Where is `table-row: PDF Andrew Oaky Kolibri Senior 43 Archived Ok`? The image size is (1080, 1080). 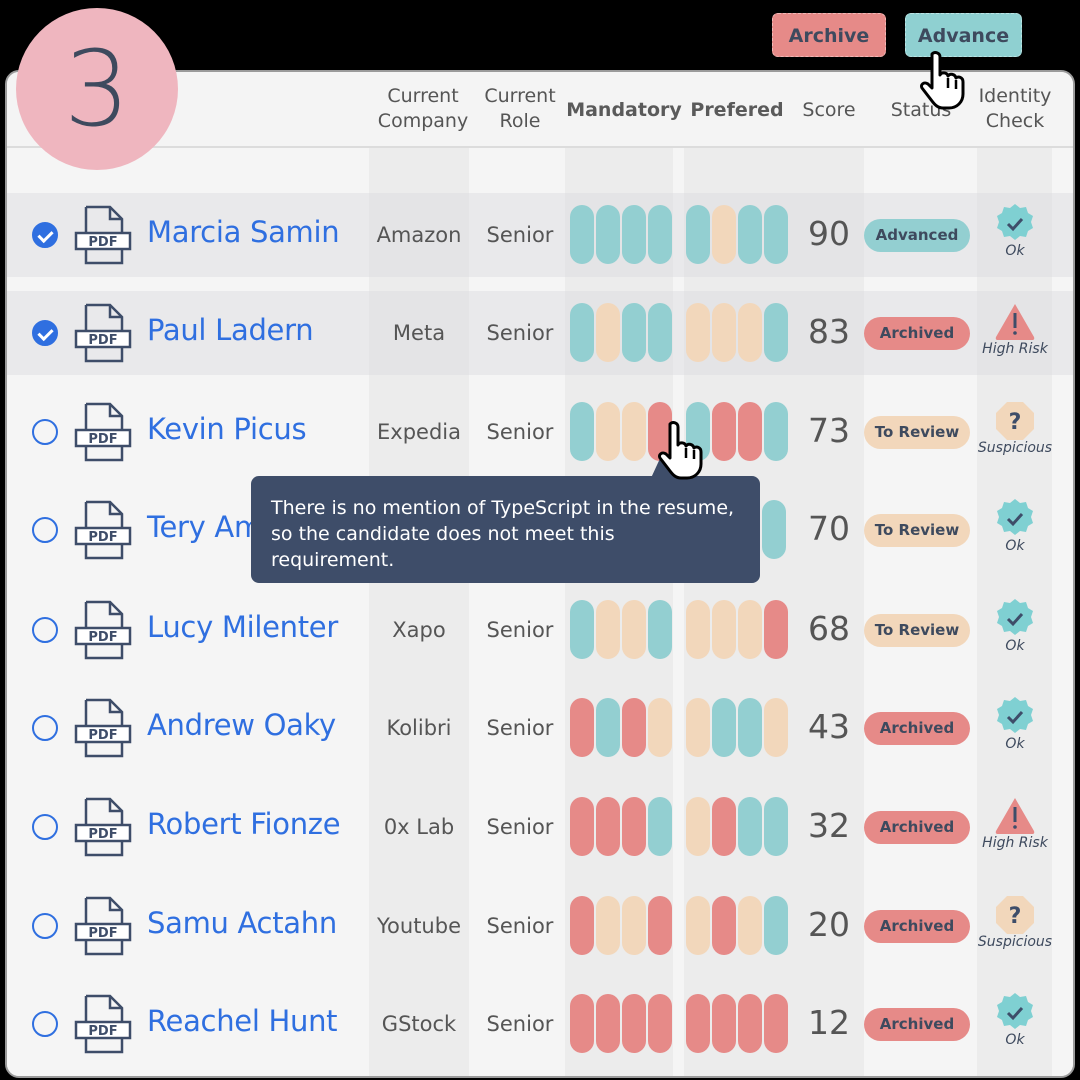 table-row: PDF Andrew Oaky Kolibri Senior 43 Archived Ok is located at coordinates (540, 728).